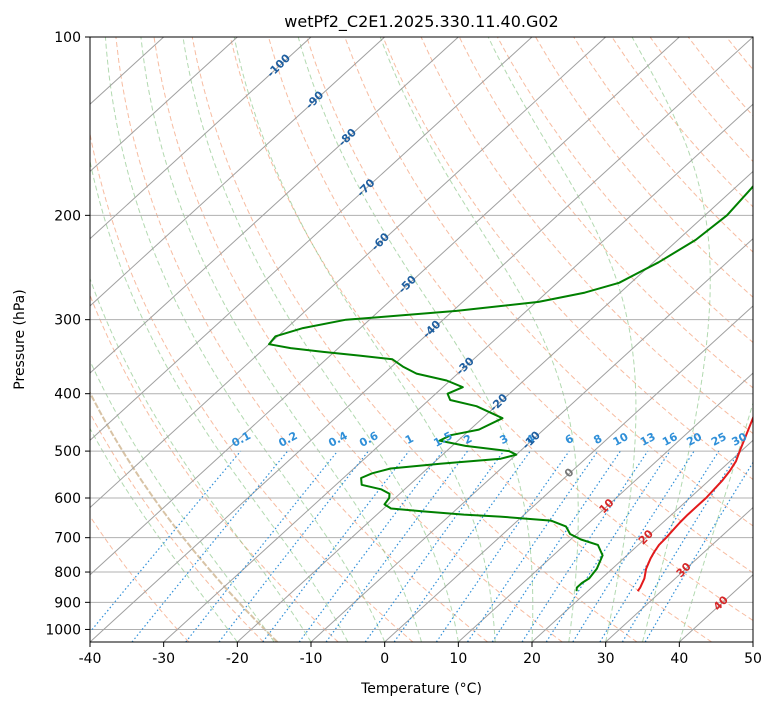 Image resolution: width=775 pixels, height=708 pixels. I want to click on mixing-ratio-label: 0.2, so click(287, 439).